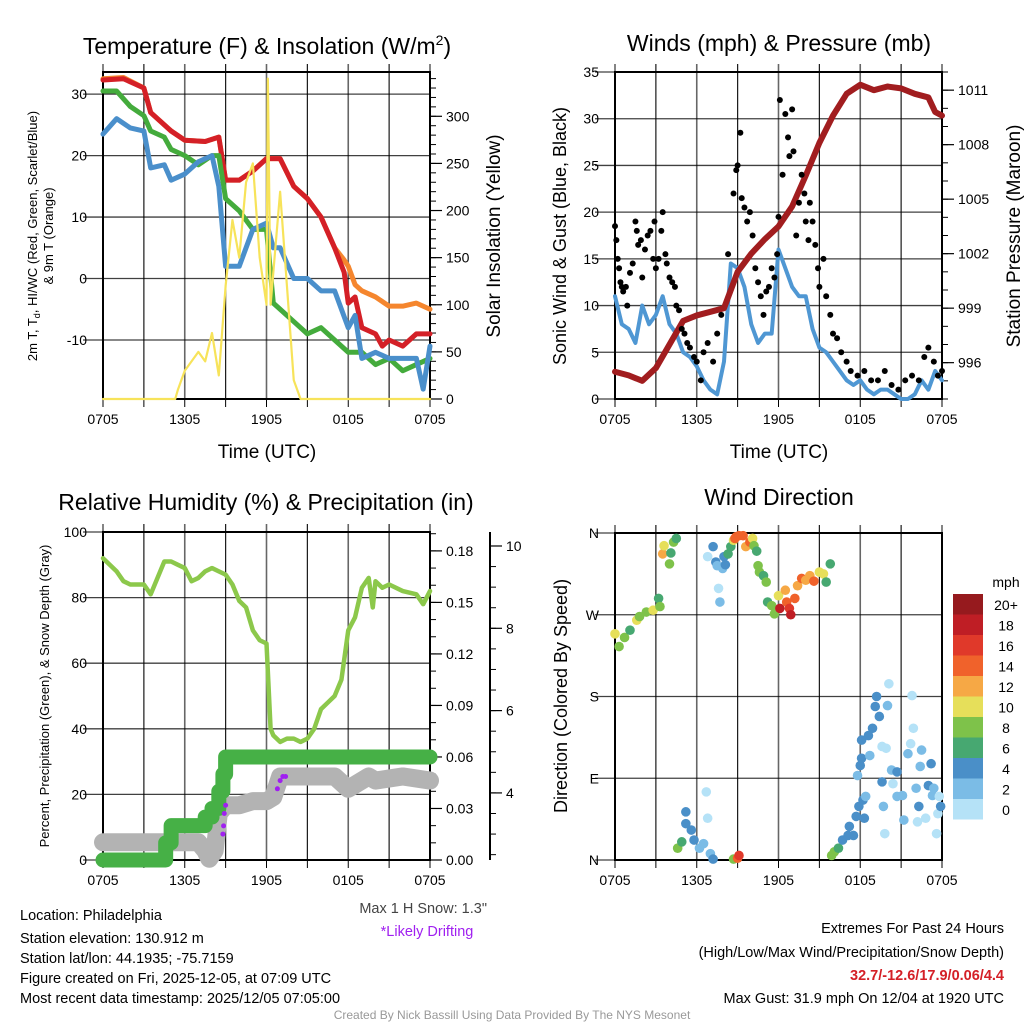 The image size is (1024, 1024). Describe the element at coordinates (779, 43) in the screenshot. I see `winds-panel-title: Winds (mph) & Pressure (mb)` at that location.